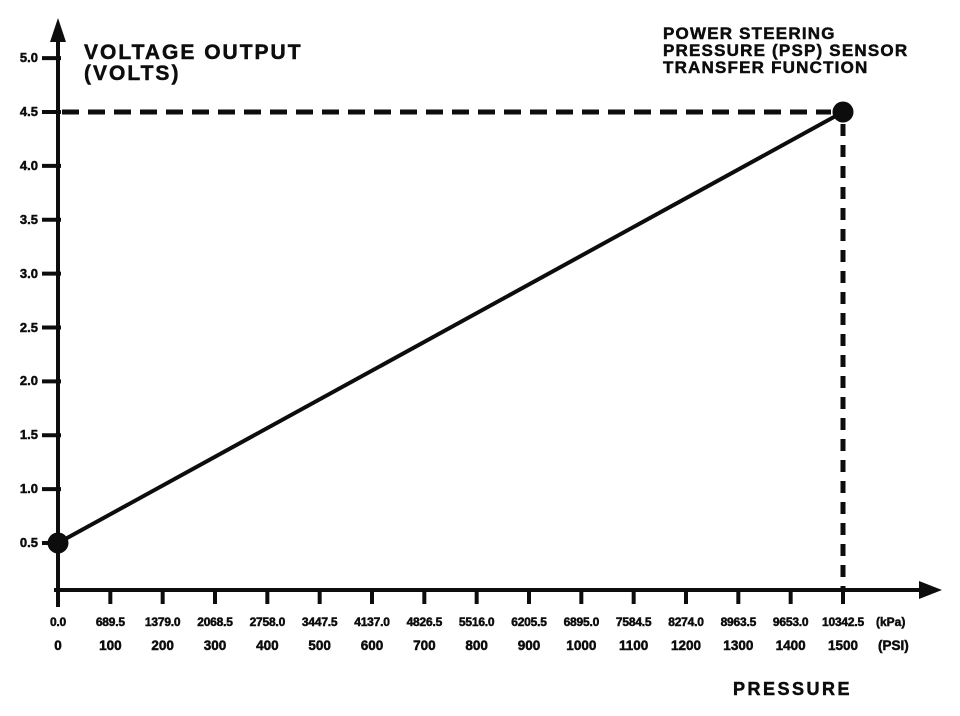 This screenshot has width=960, height=716. I want to click on x-axis-tick-label-kpa: 5516.0, so click(476, 622).